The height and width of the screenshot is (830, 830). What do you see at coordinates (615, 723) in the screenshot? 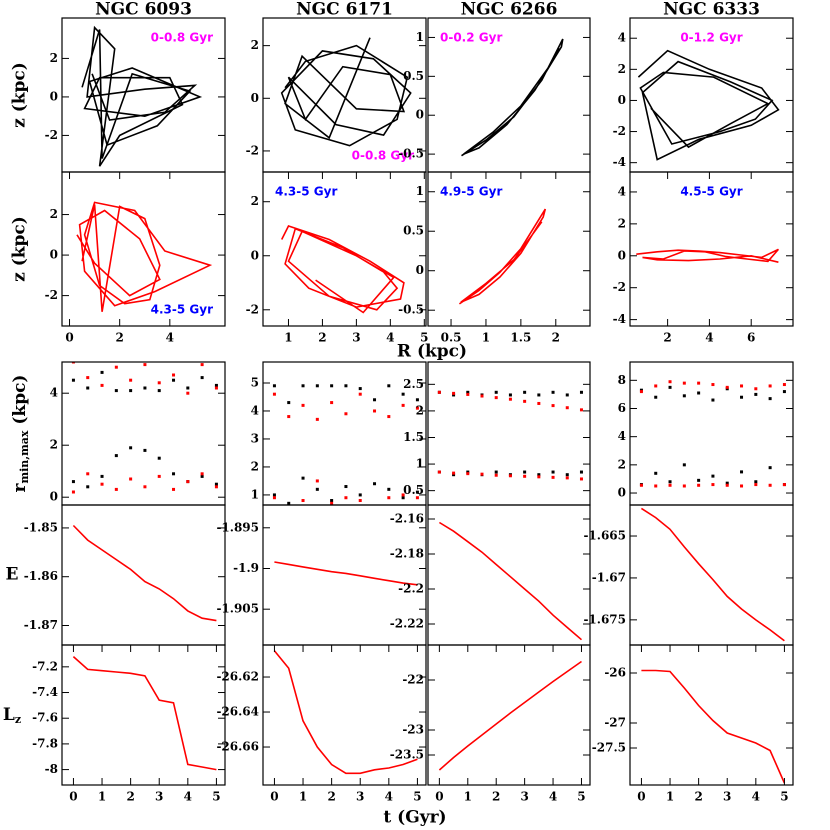
I see `y-tick-label: -27` at bounding box center [615, 723].